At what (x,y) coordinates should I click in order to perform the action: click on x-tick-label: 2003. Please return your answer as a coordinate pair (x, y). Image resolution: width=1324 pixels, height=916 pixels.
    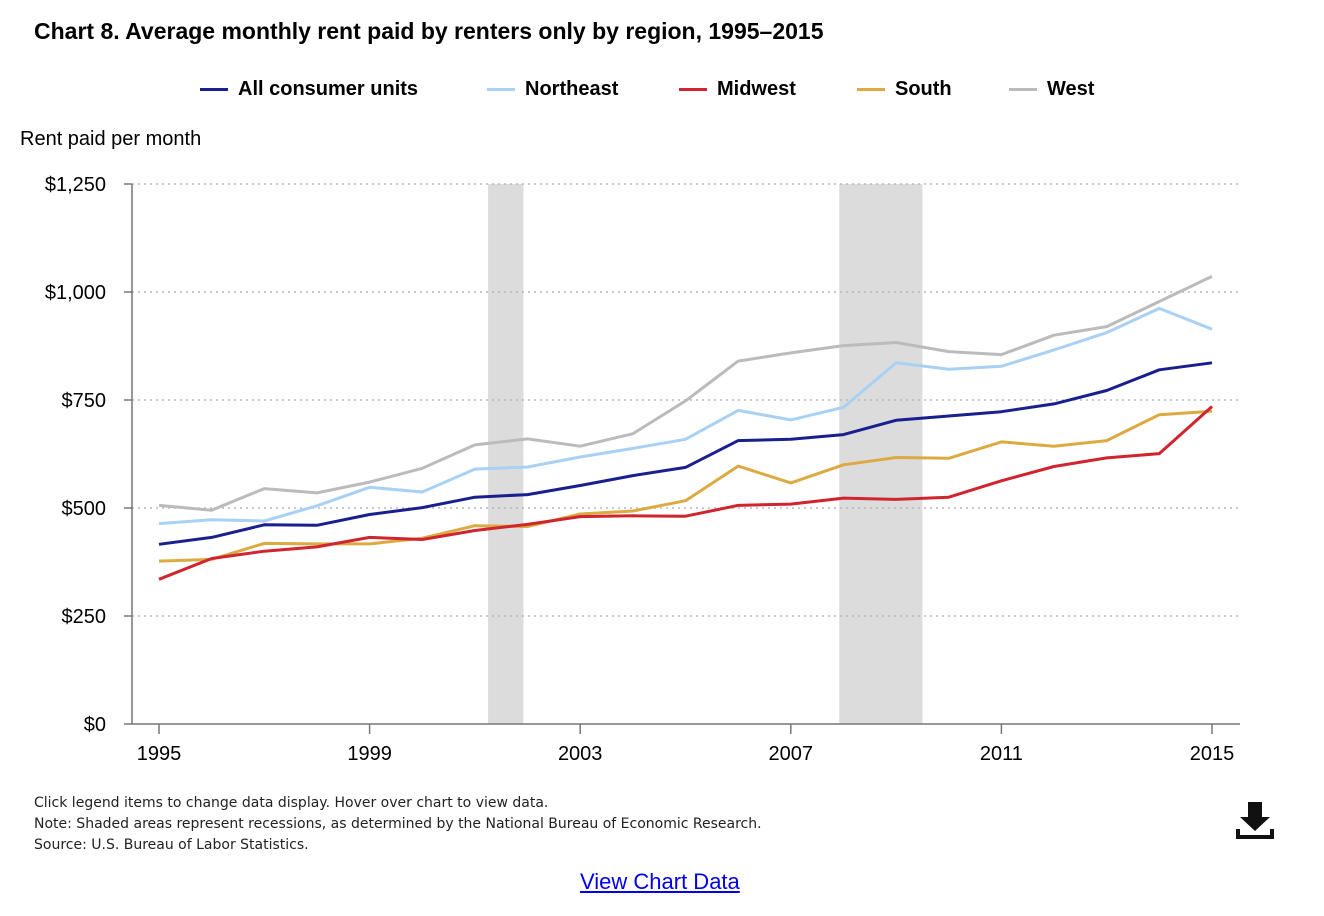
    Looking at the image, I should click on (580, 754).